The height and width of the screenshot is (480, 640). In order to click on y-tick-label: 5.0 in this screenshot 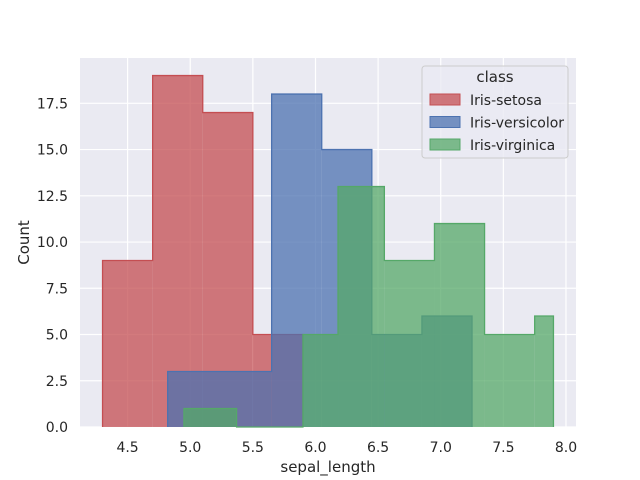, I will do `click(57, 336)`.